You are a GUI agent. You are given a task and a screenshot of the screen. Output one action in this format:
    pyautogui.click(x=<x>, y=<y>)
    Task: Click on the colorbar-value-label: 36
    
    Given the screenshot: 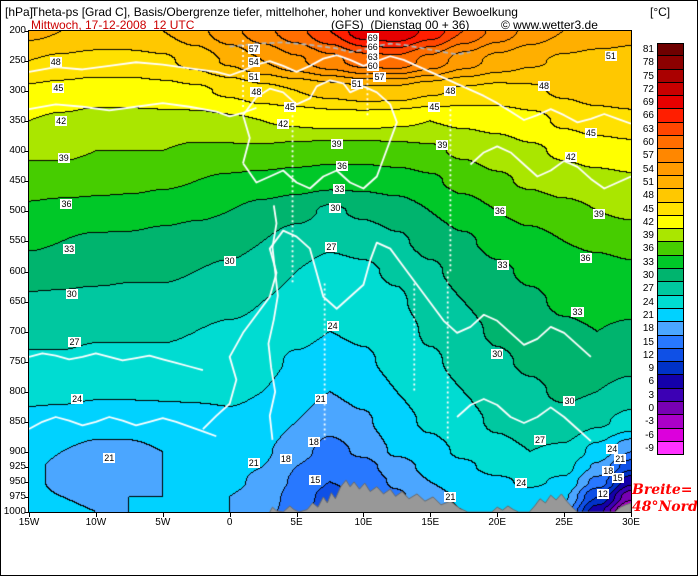 What is the action you would take?
    pyautogui.click(x=648, y=249)
    